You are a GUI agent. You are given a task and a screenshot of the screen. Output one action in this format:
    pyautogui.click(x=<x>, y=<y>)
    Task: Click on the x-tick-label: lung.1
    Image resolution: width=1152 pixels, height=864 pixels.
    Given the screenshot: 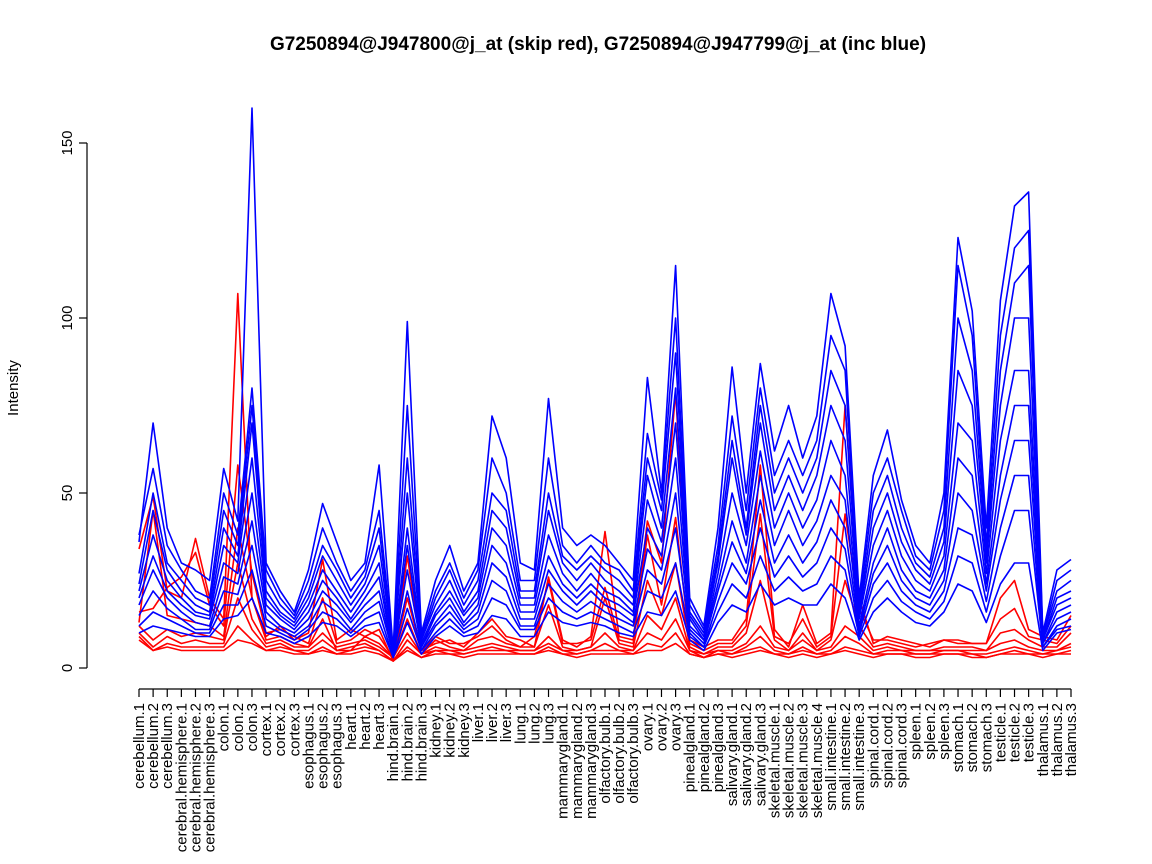 What is the action you would take?
    pyautogui.click(x=520, y=723)
    